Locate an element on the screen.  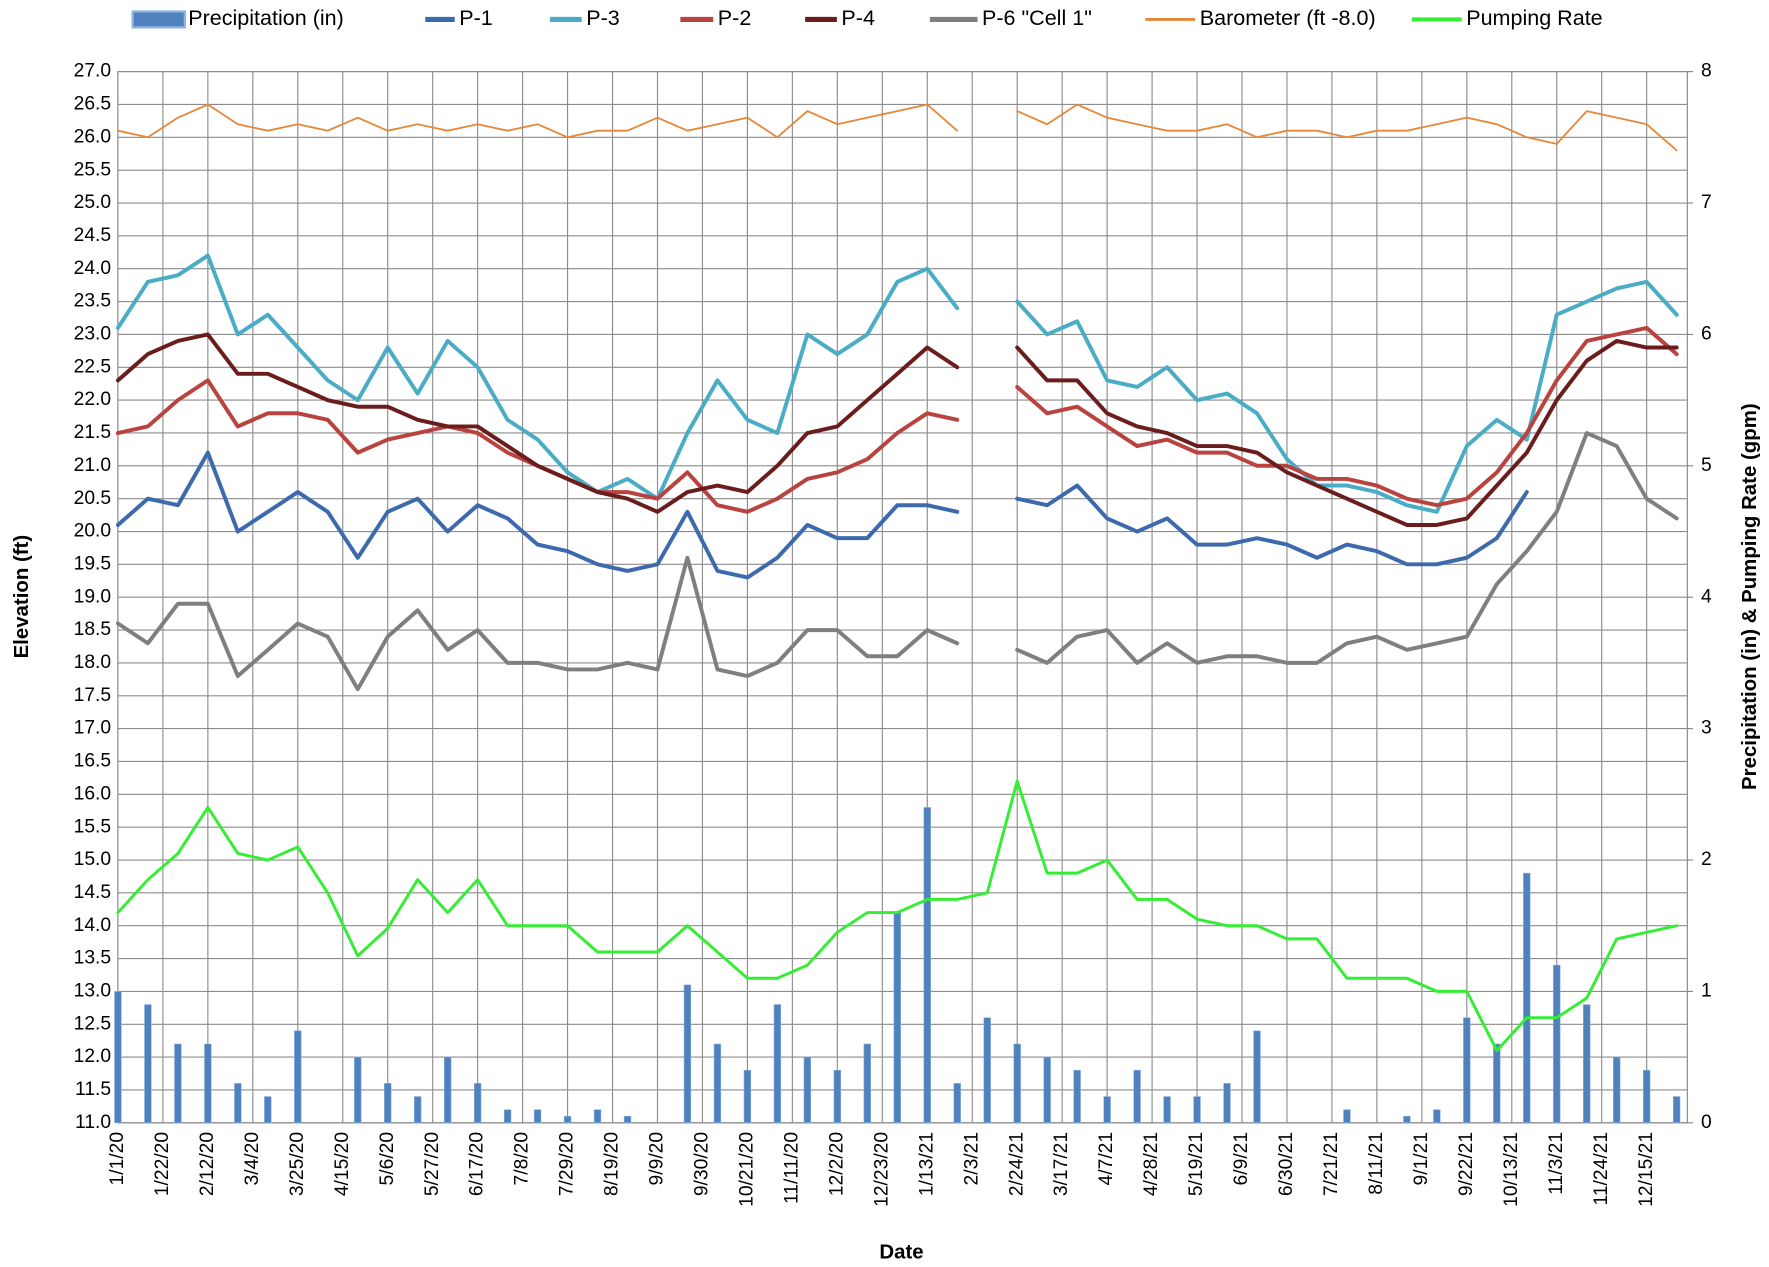
x-tick-label: 10/21/20 is located at coordinates (747, 1169).